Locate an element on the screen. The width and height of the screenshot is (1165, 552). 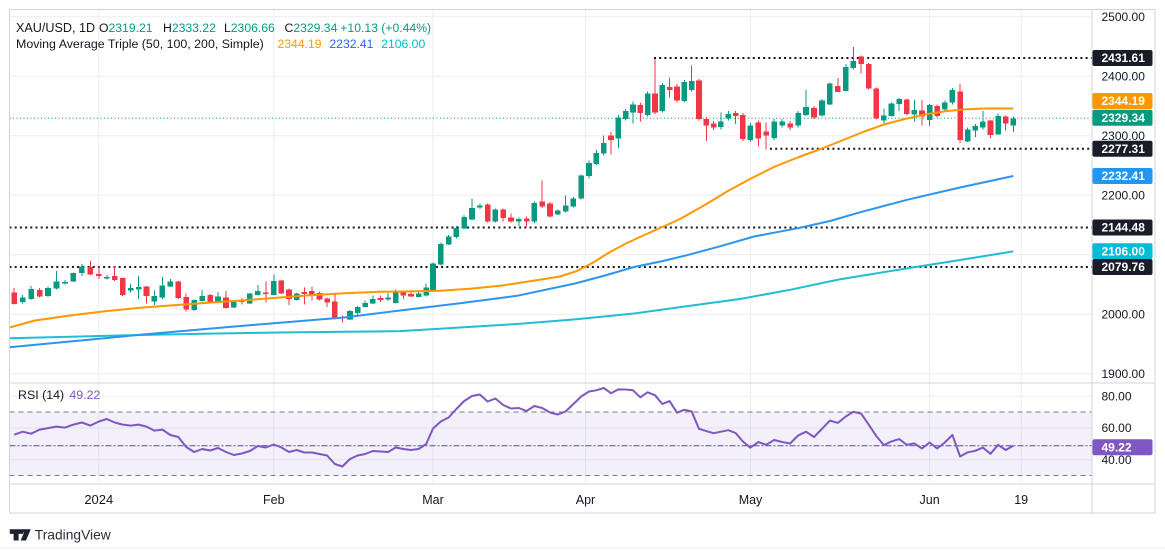
svg-text: 40.00 is located at coordinates (1117, 460).